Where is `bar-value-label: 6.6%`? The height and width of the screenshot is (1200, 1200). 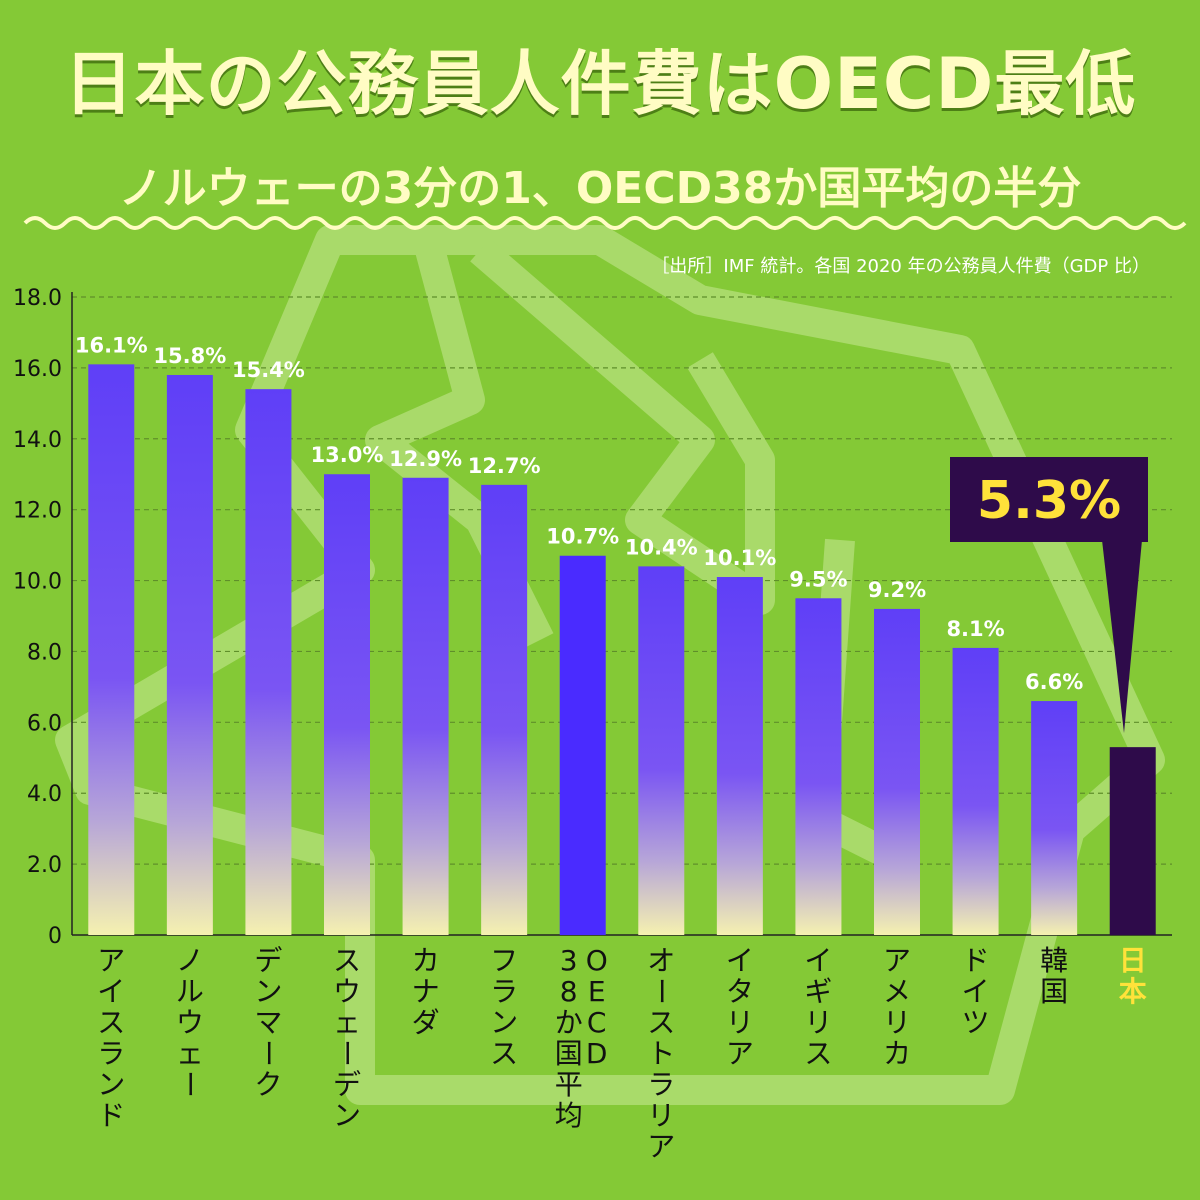
bar-value-label: 6.6% is located at coordinates (1054, 682).